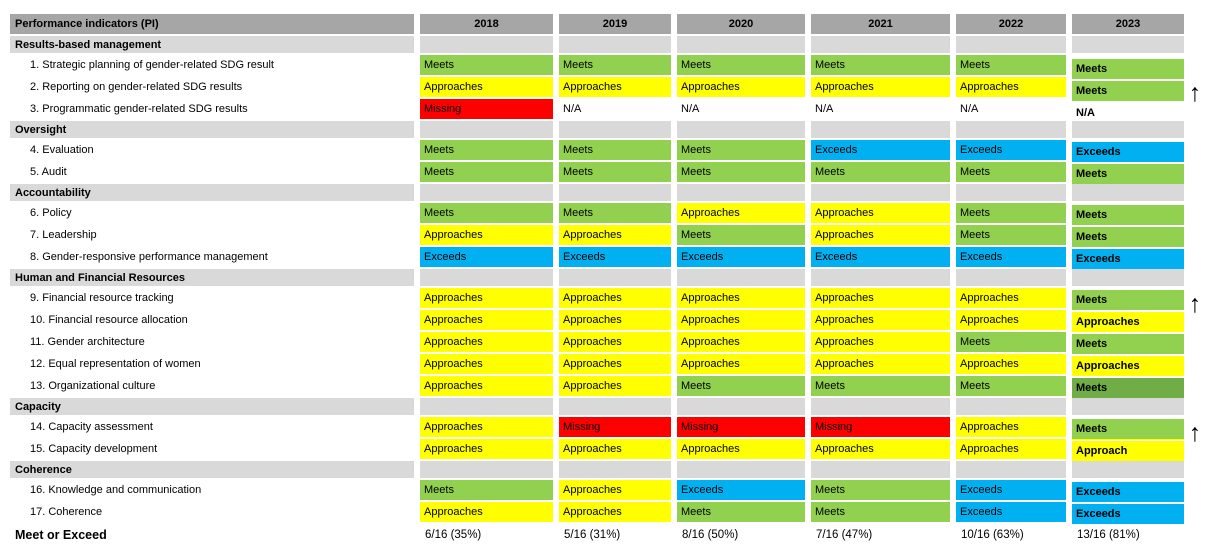  I want to click on year-header-2022: 2022, so click(1011, 24).